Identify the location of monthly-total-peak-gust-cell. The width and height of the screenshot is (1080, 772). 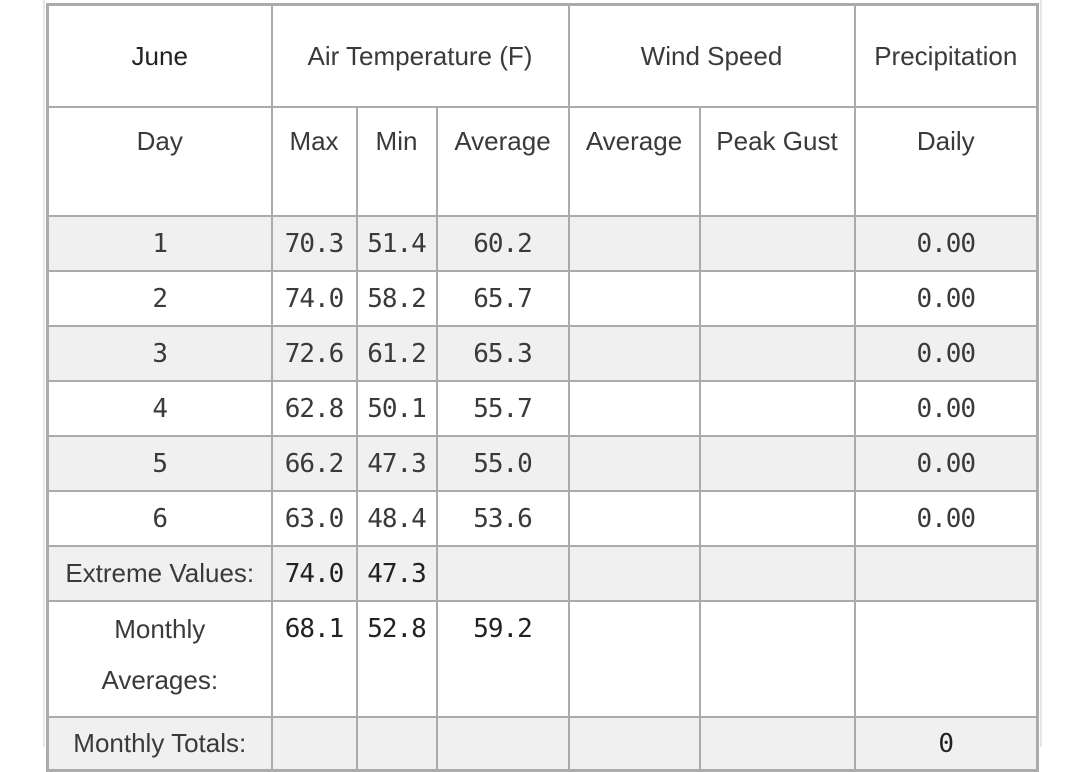
(777, 744).